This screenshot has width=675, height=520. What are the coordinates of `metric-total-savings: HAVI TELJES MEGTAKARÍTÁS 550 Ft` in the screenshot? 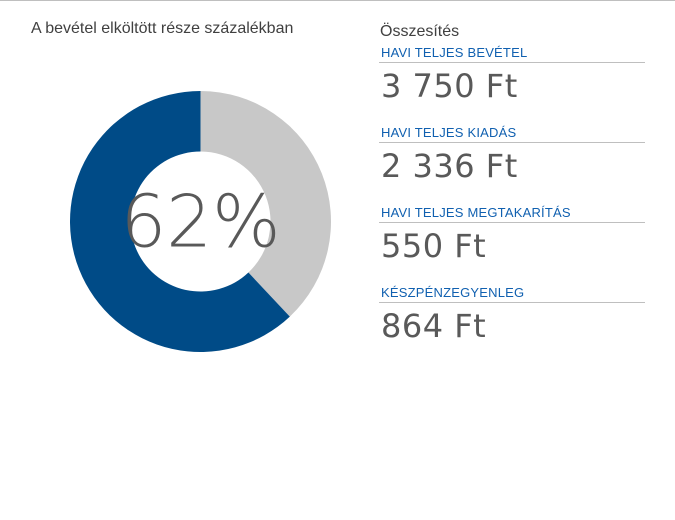 It's located at (512, 243).